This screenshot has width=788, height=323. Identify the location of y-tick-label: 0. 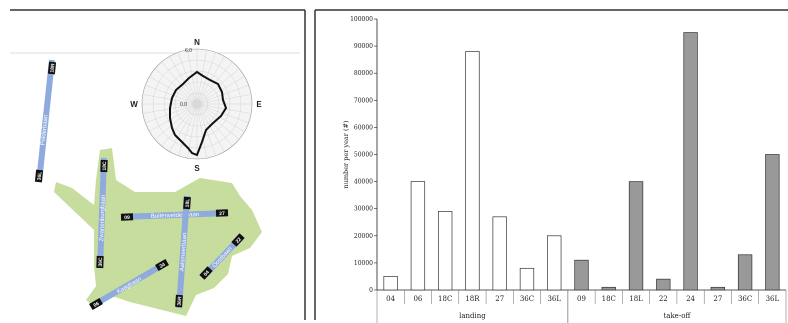
(371, 290).